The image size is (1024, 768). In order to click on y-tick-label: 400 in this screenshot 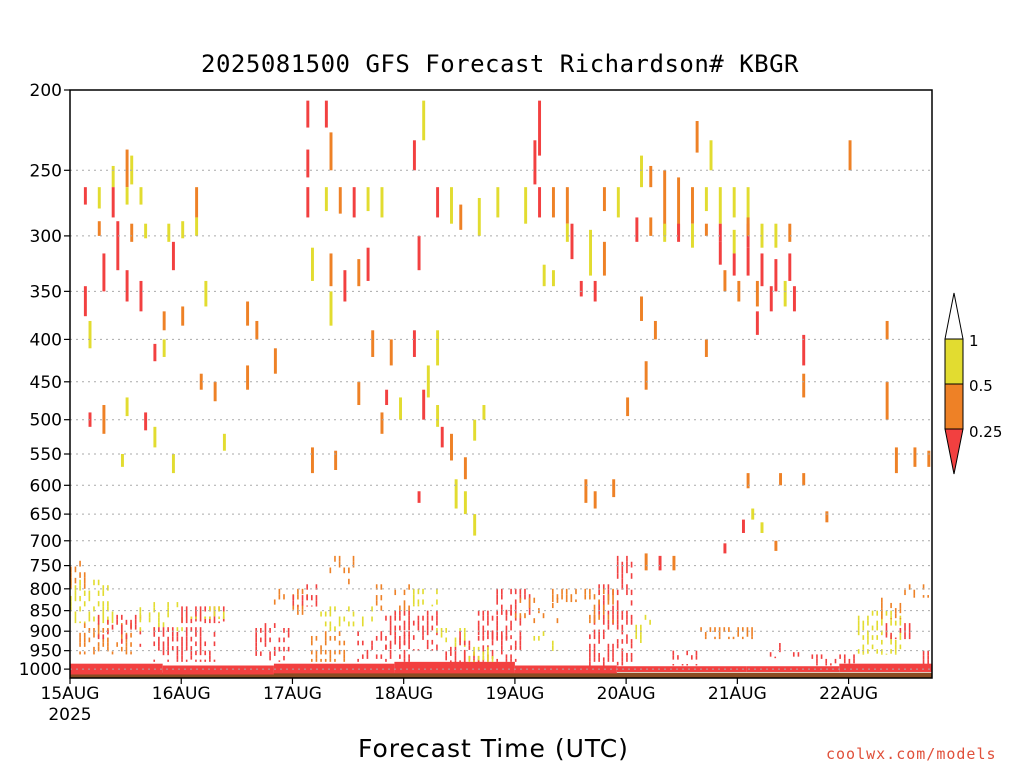, I will do `click(46, 340)`.